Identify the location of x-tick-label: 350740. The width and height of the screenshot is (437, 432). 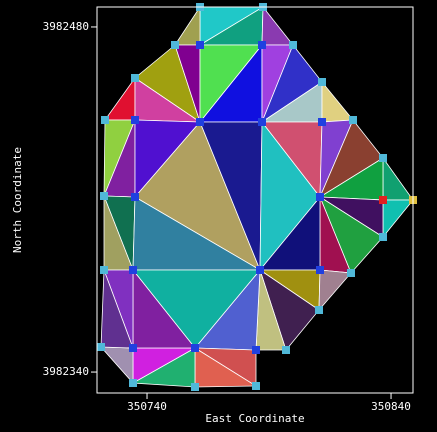
(147, 406).